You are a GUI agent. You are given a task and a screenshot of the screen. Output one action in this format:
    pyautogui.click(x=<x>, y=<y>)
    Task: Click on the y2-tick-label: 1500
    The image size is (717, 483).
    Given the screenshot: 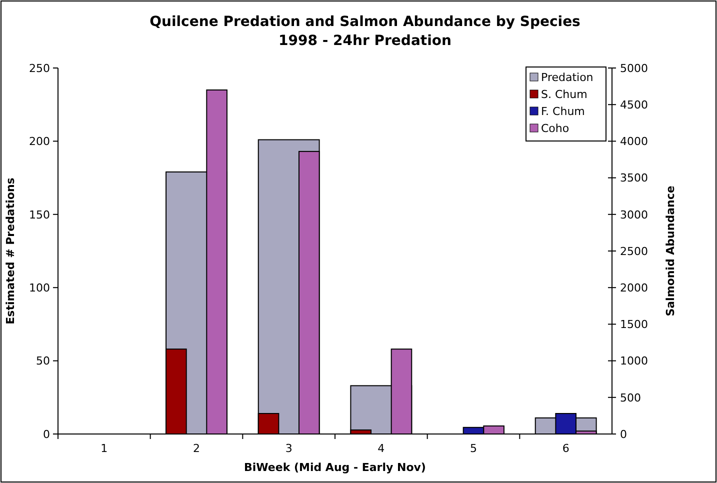 What is the action you would take?
    pyautogui.click(x=634, y=325)
    